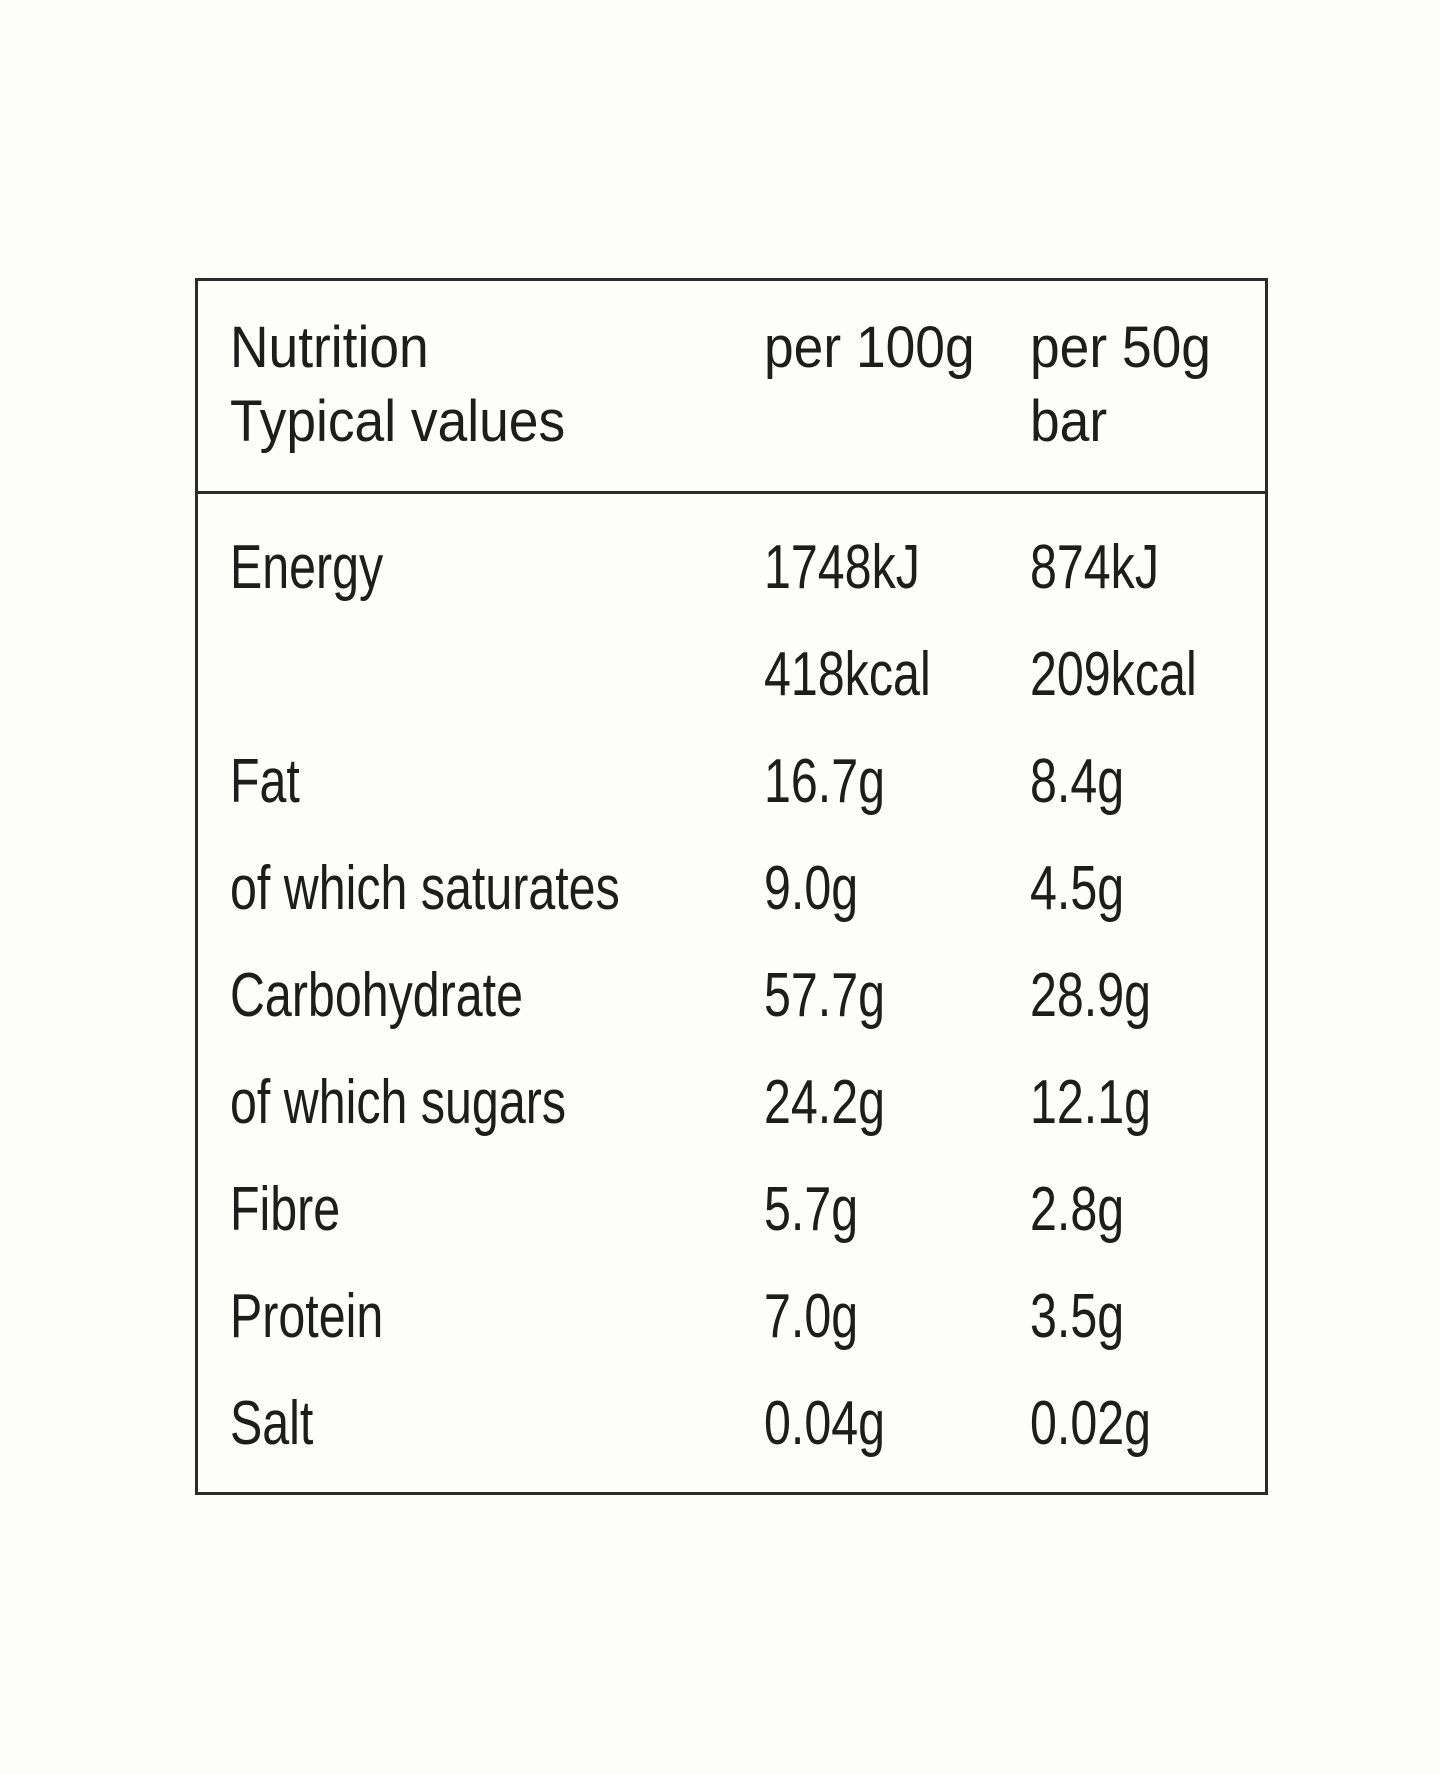  I want to click on row-label: Fibre, so click(285, 1209).